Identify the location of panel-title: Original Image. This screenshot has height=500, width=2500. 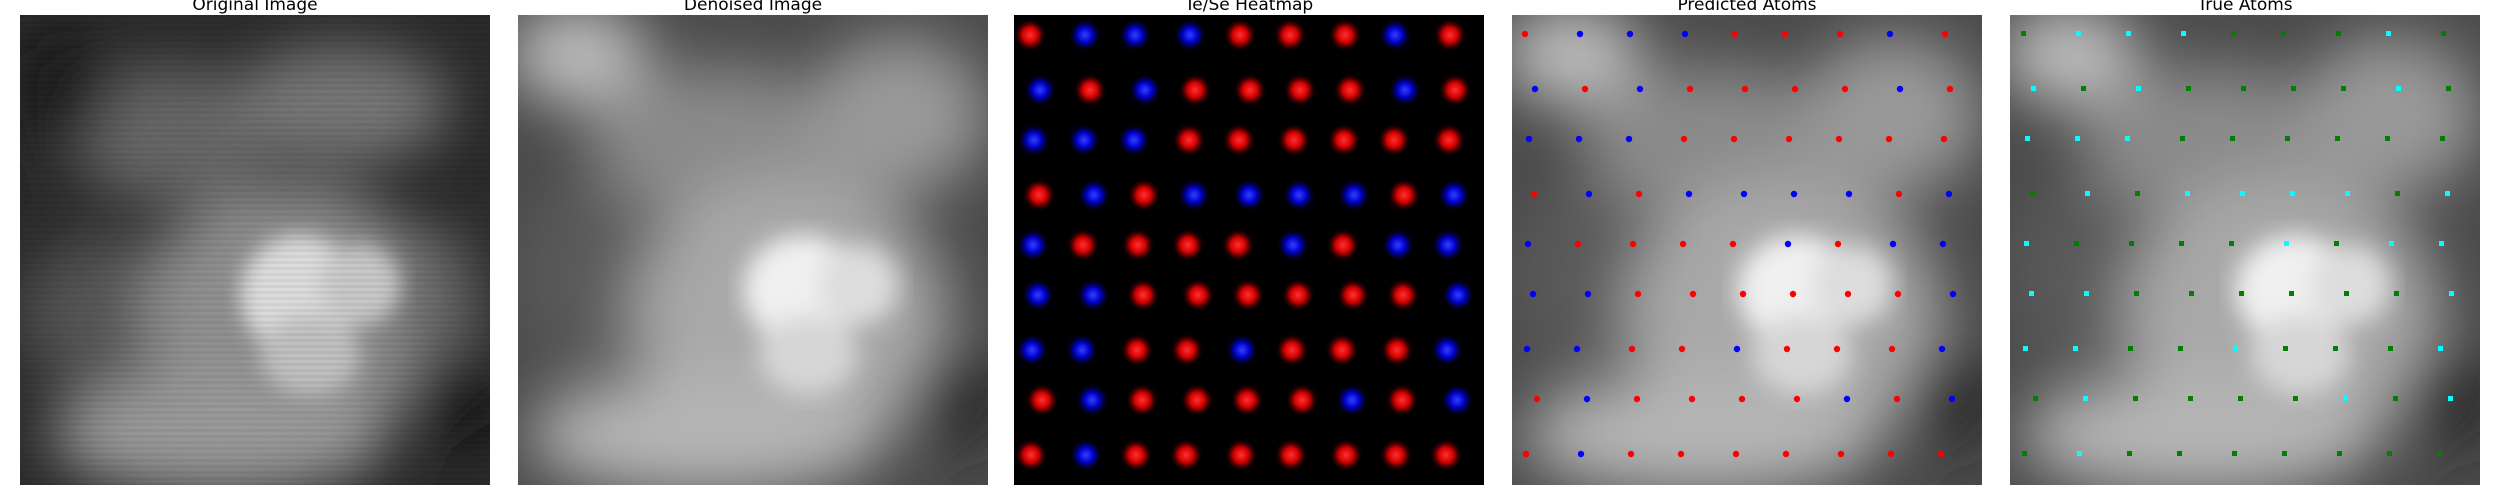
(255, 6).